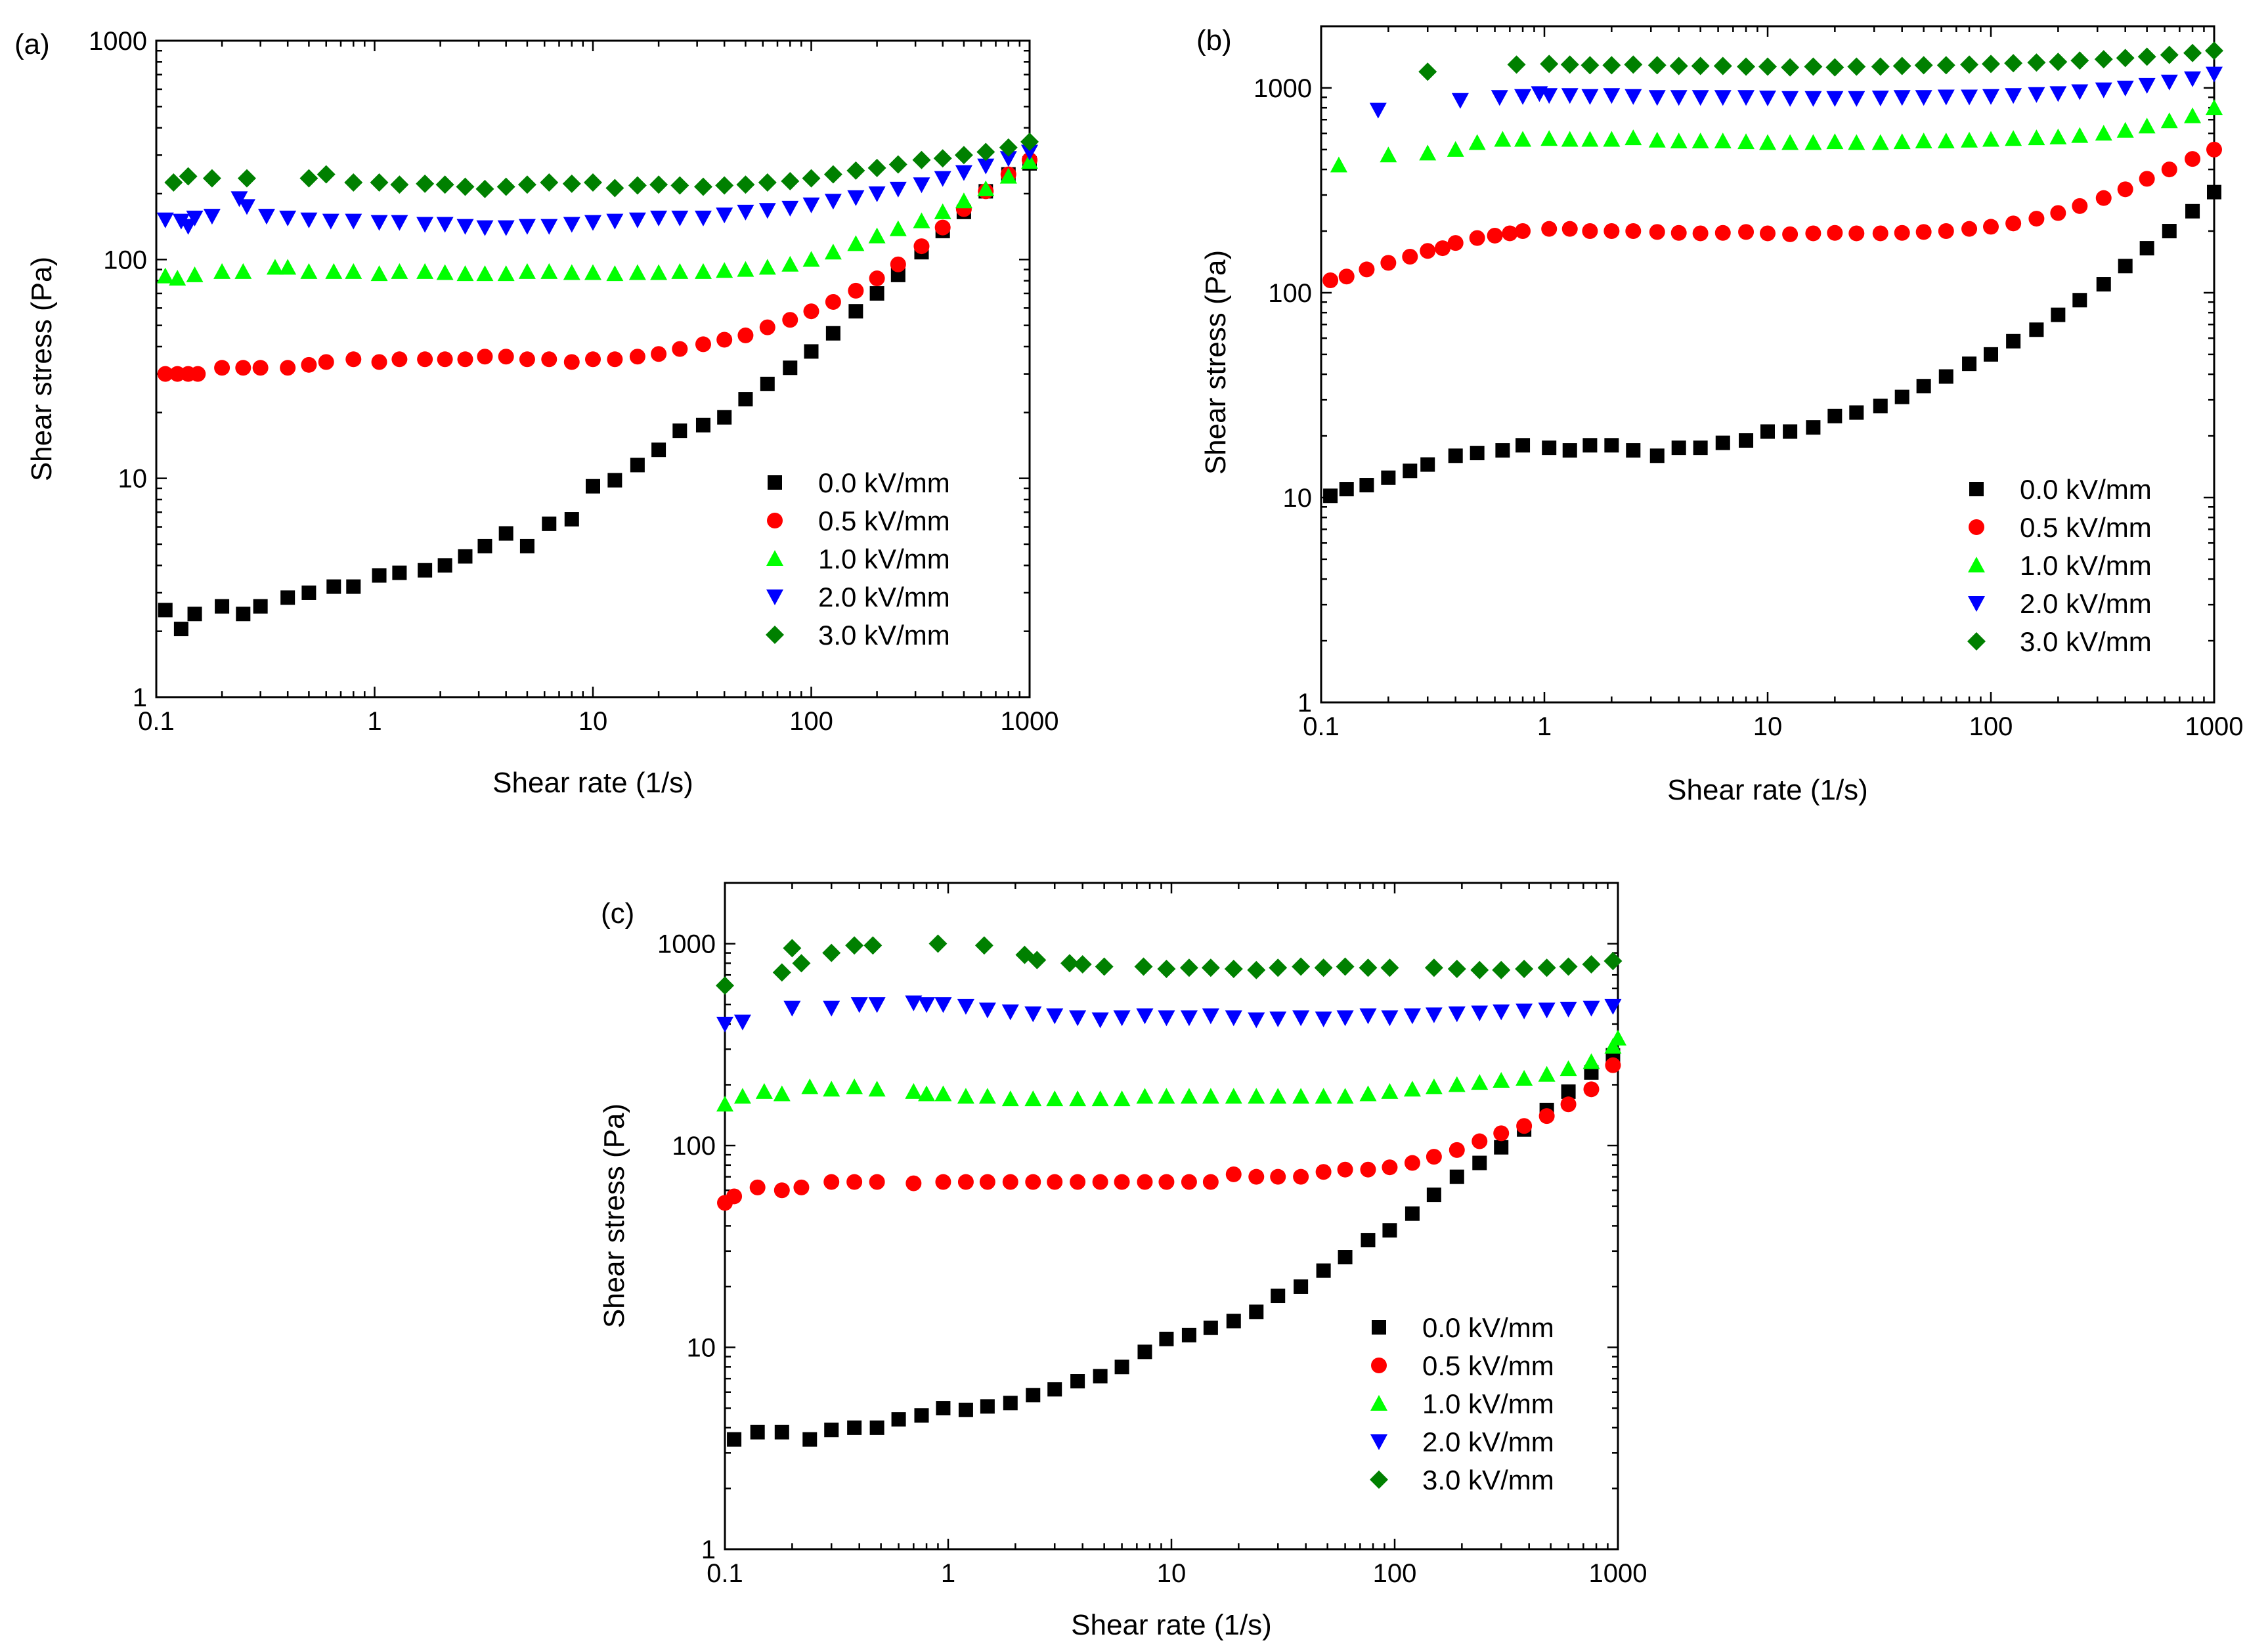 The width and height of the screenshot is (2268, 1649). What do you see at coordinates (592, 783) in the screenshot?
I see `panel-a-xlabel: Shear rate (1/s)` at bounding box center [592, 783].